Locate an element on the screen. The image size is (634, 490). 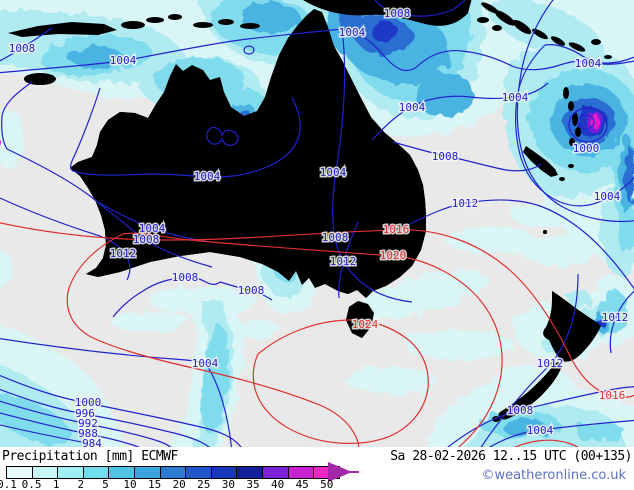
scale-tick-label: 10 is located at coordinates (130, 484).